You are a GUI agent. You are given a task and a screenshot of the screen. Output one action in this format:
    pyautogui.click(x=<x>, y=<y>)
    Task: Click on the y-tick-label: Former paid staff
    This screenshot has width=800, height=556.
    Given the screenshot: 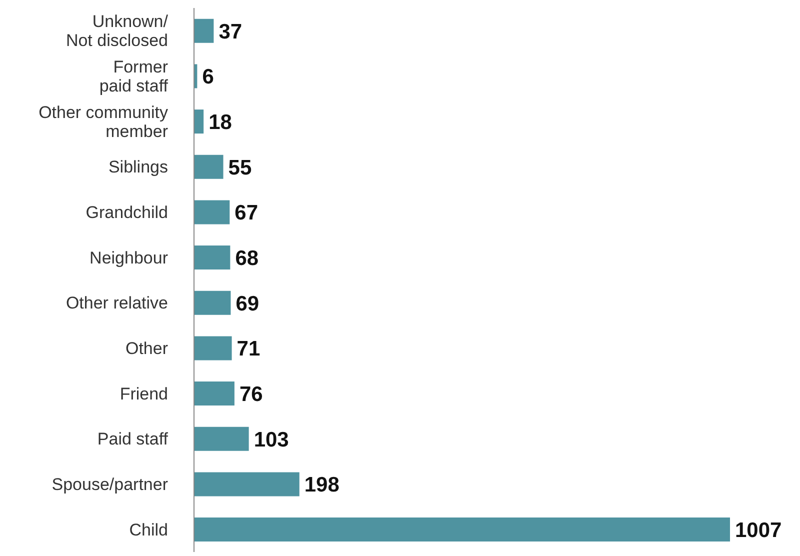 What is the action you would take?
    pyautogui.click(x=133, y=76)
    